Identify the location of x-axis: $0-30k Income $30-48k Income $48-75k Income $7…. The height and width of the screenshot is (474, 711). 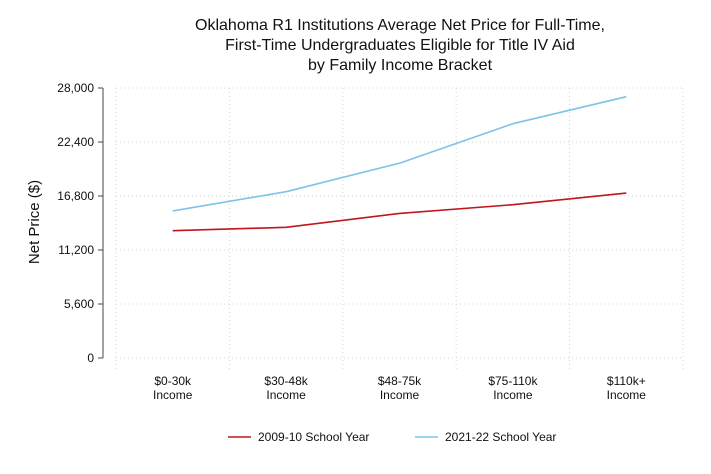
(399, 388).